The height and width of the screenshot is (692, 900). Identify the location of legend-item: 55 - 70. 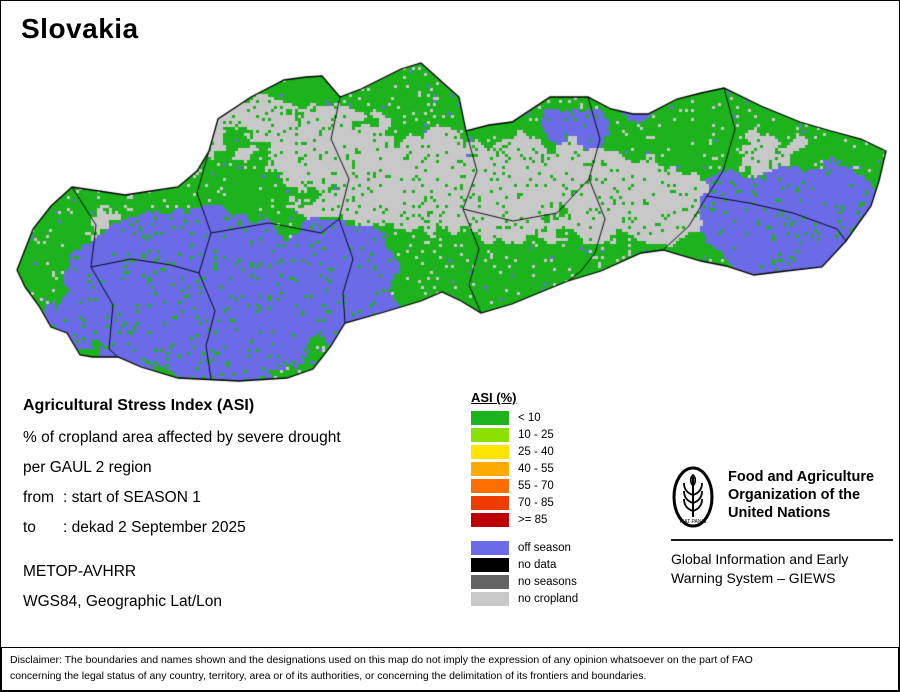
(524, 486).